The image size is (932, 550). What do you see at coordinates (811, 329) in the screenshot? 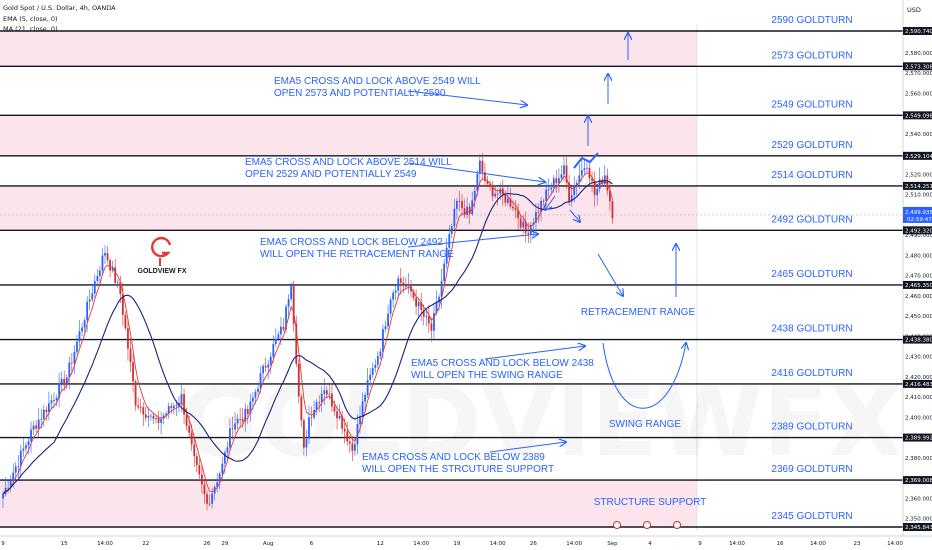
I see `level-label: 2438 GOLDTURN` at bounding box center [811, 329].